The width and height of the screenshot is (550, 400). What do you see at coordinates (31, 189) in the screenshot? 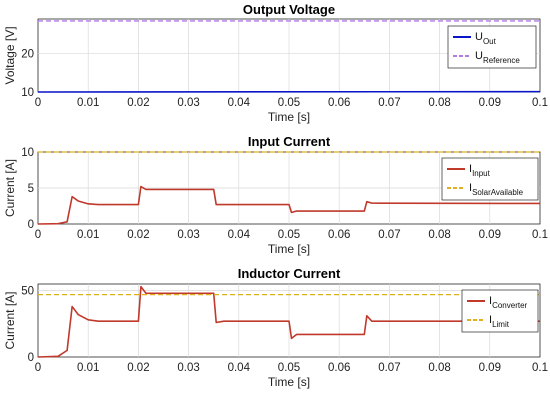
I see `y-tick-label: 5` at bounding box center [31, 189].